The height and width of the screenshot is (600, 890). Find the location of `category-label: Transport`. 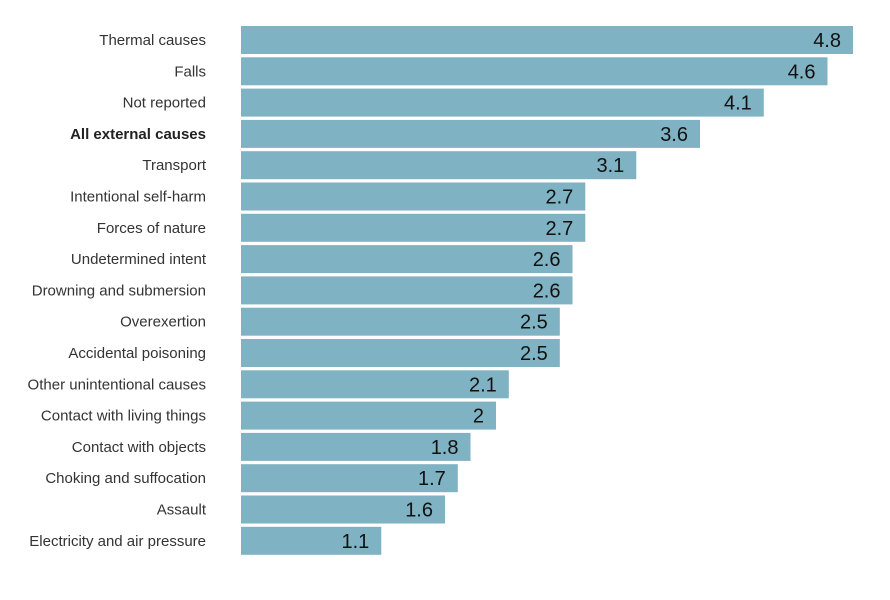

category-label: Transport is located at coordinates (174, 165).